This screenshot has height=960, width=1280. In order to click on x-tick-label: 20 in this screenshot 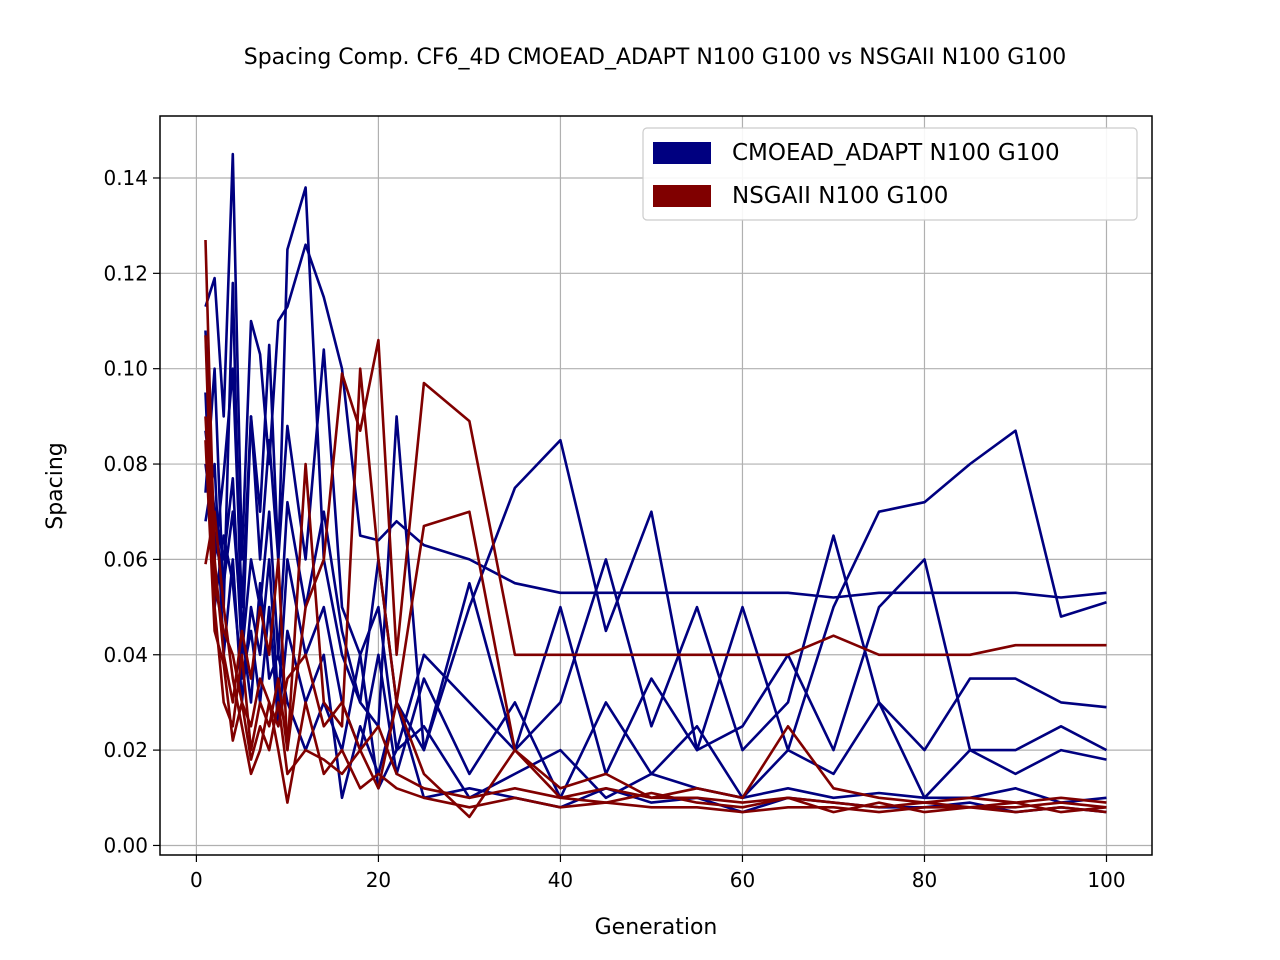, I will do `click(378, 880)`.